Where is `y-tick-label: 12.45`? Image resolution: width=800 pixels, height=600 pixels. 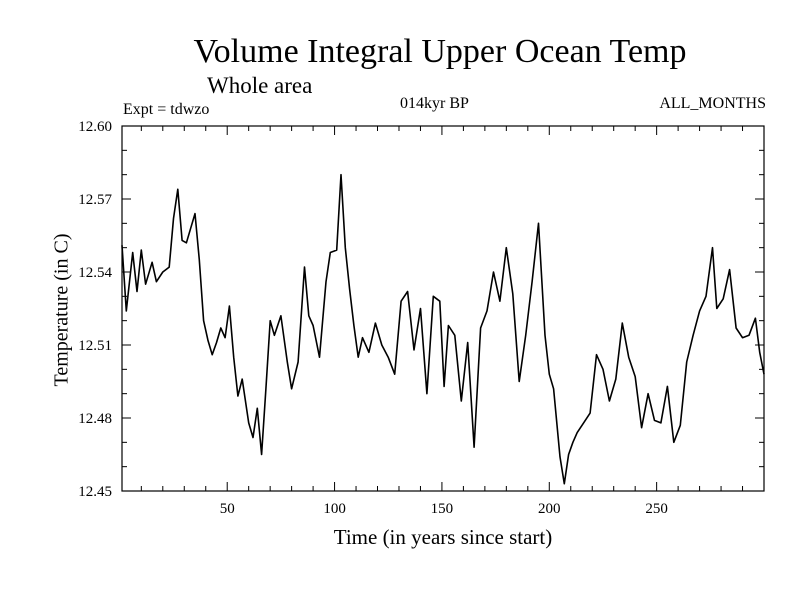
y-tick-label: 12.45 is located at coordinates (95, 492).